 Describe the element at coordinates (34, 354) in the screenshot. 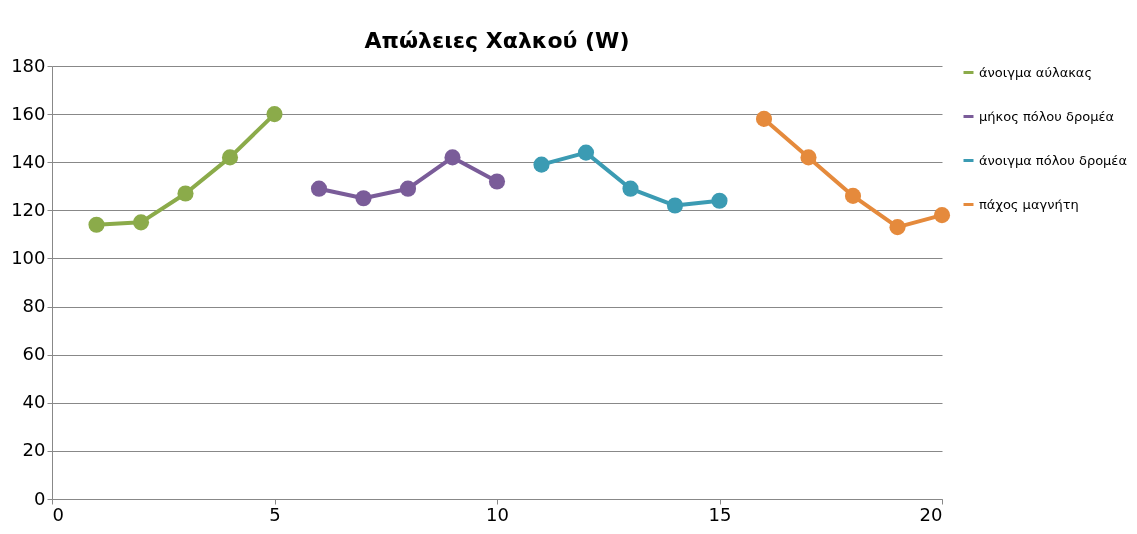

I see `y-tick-label: 60` at that location.